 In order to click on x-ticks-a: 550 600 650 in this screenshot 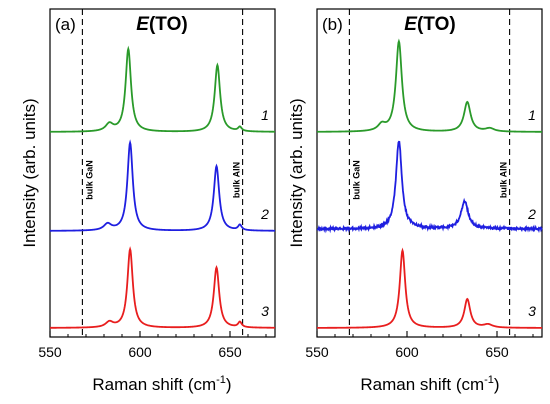, I will do `click(152, 345)`.